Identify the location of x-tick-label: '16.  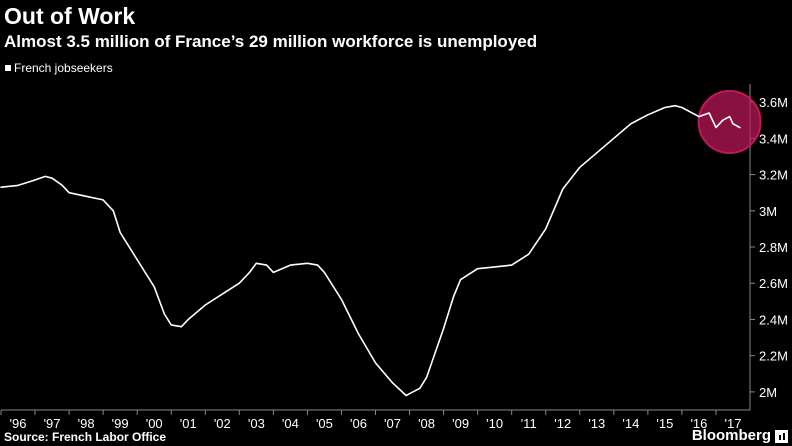
(698, 423).